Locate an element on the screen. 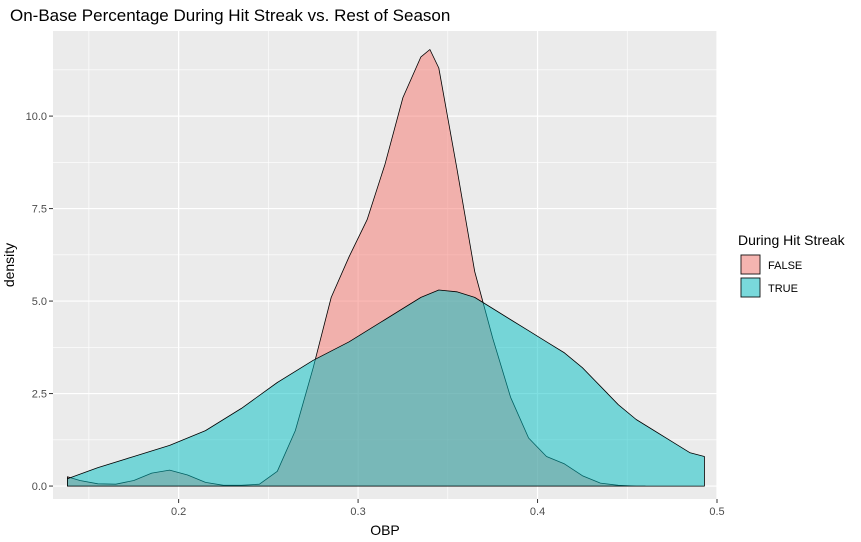 The image size is (861, 542). legend-items: FALSE TRUE is located at coordinates (771, 276).